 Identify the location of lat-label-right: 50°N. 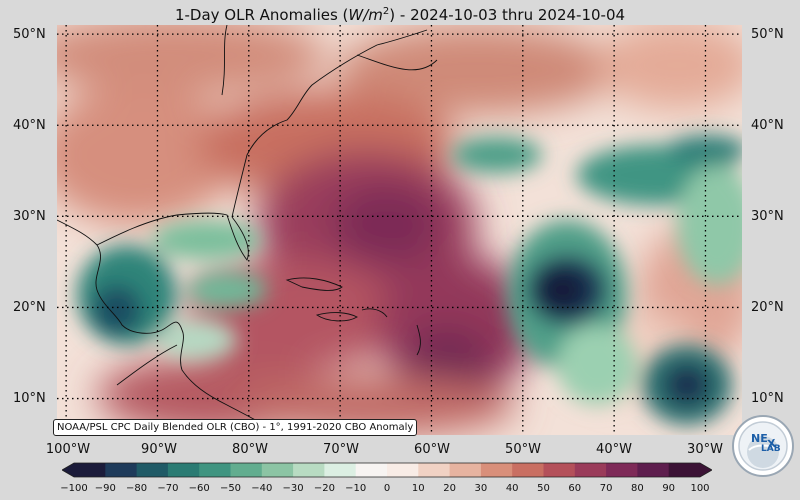
(767, 34).